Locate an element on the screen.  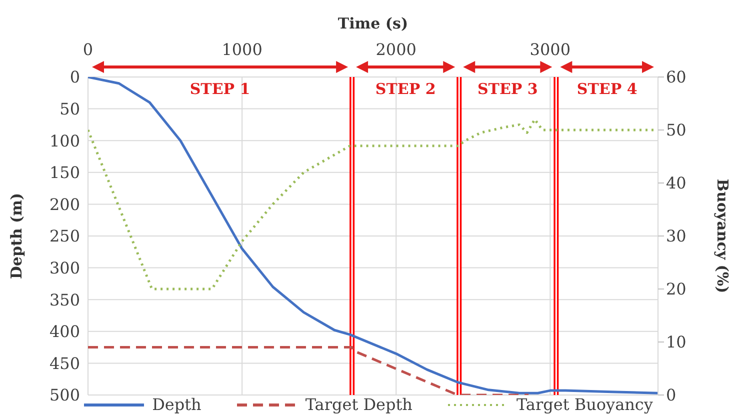
y-tick-label: 50 is located at coordinates (70, 108).